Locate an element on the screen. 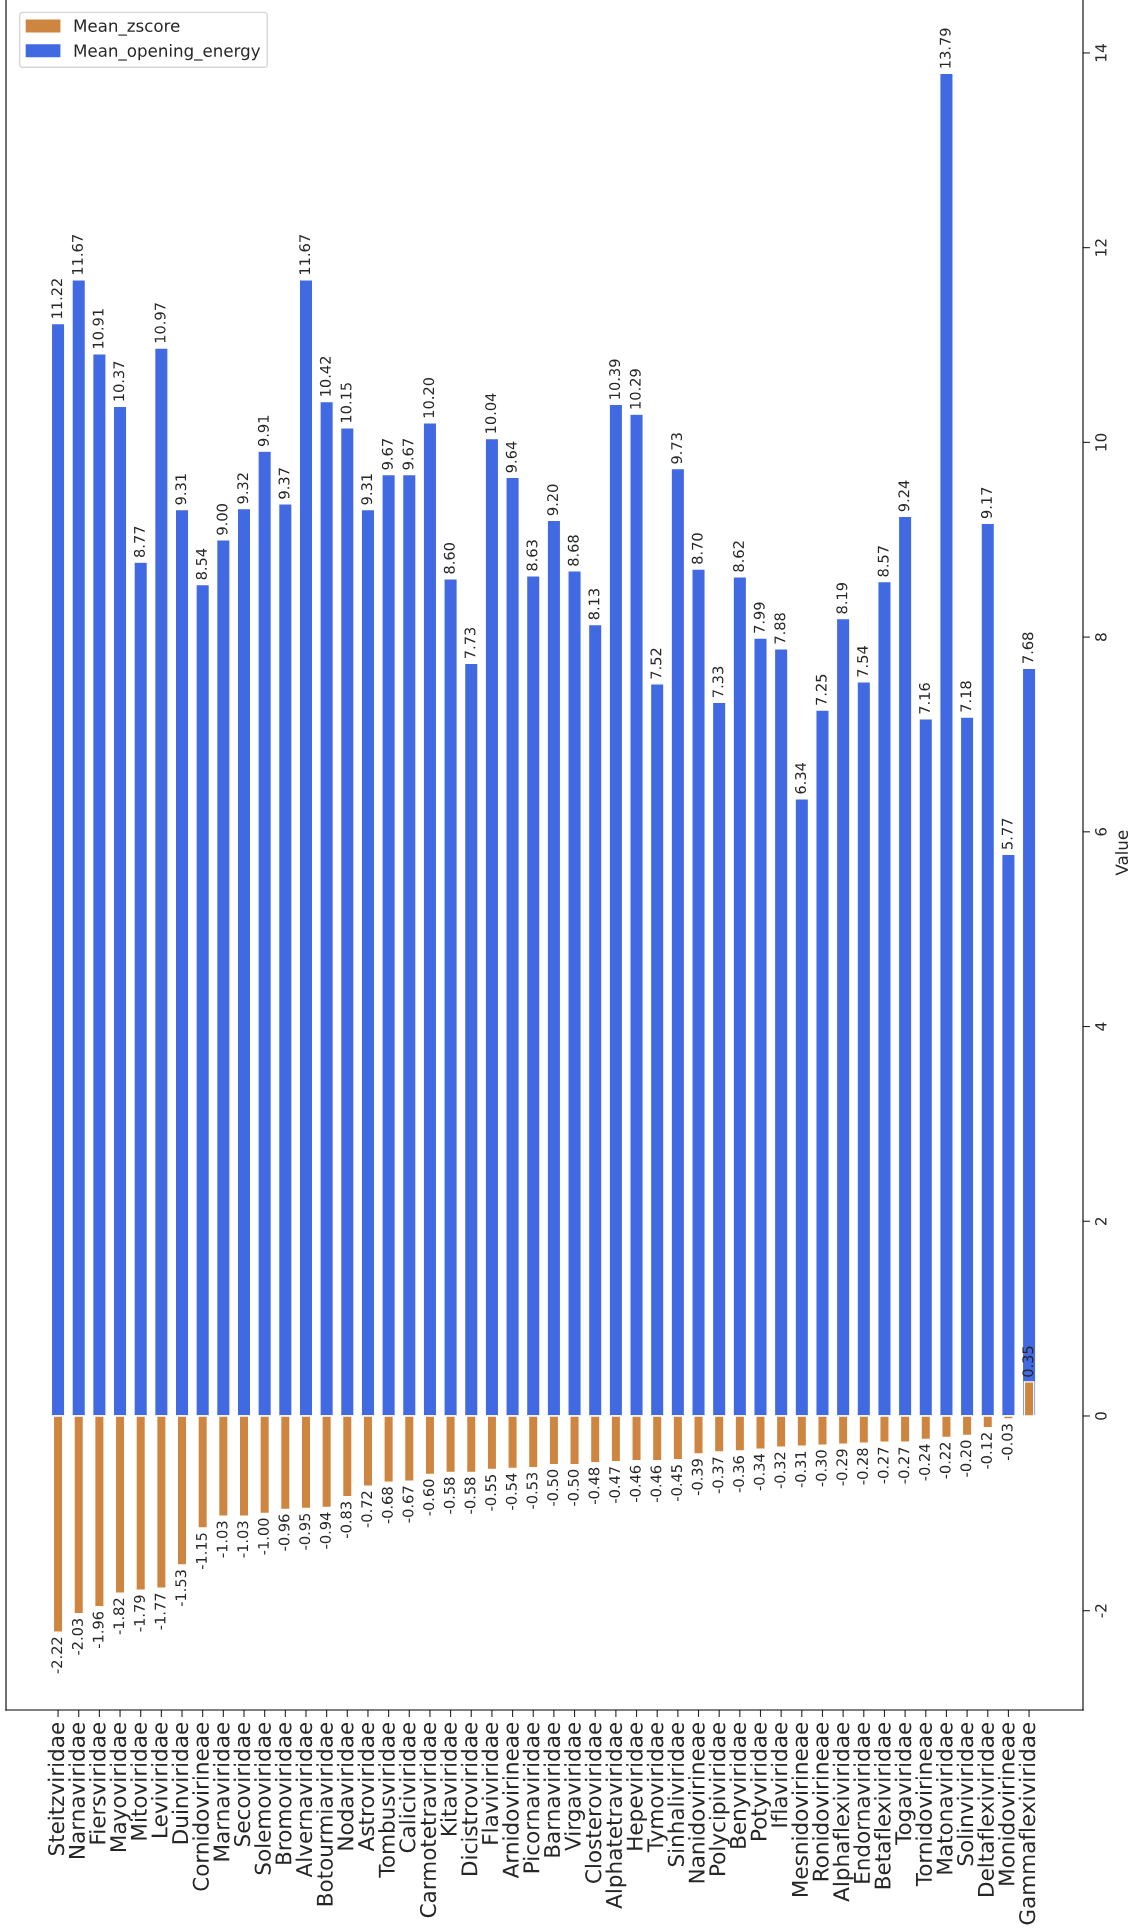 The image size is (1140, 1932). data-label: 8.57 is located at coordinates (883, 561).